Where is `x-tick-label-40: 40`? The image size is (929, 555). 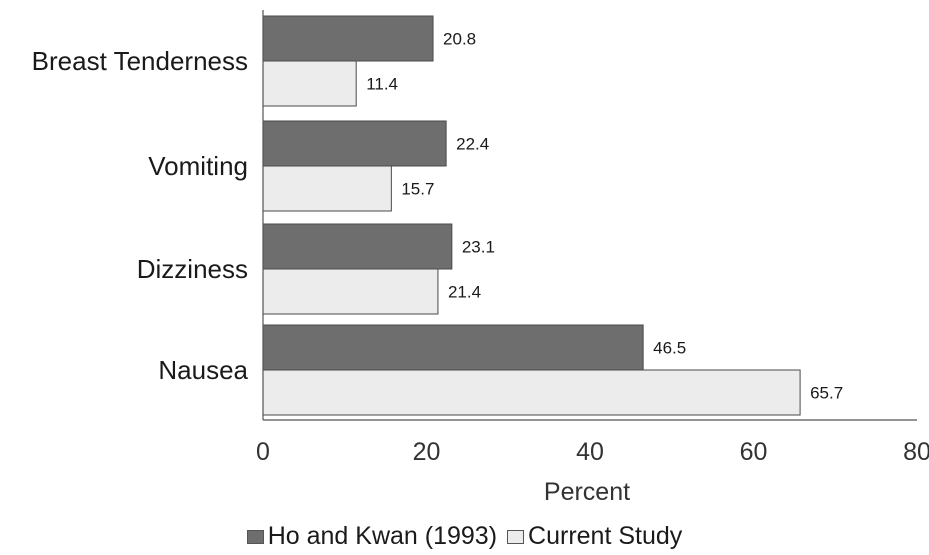 x-tick-label-40: 40 is located at coordinates (590, 452).